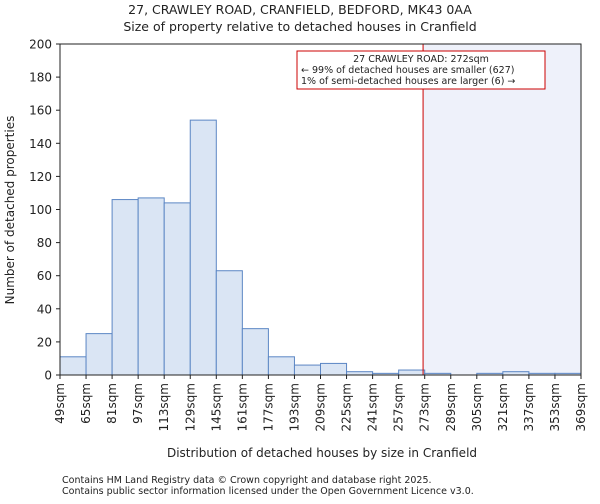 Image resolution: width=600 pixels, height=504 pixels. I want to click on bar-161sqm, so click(255, 352).